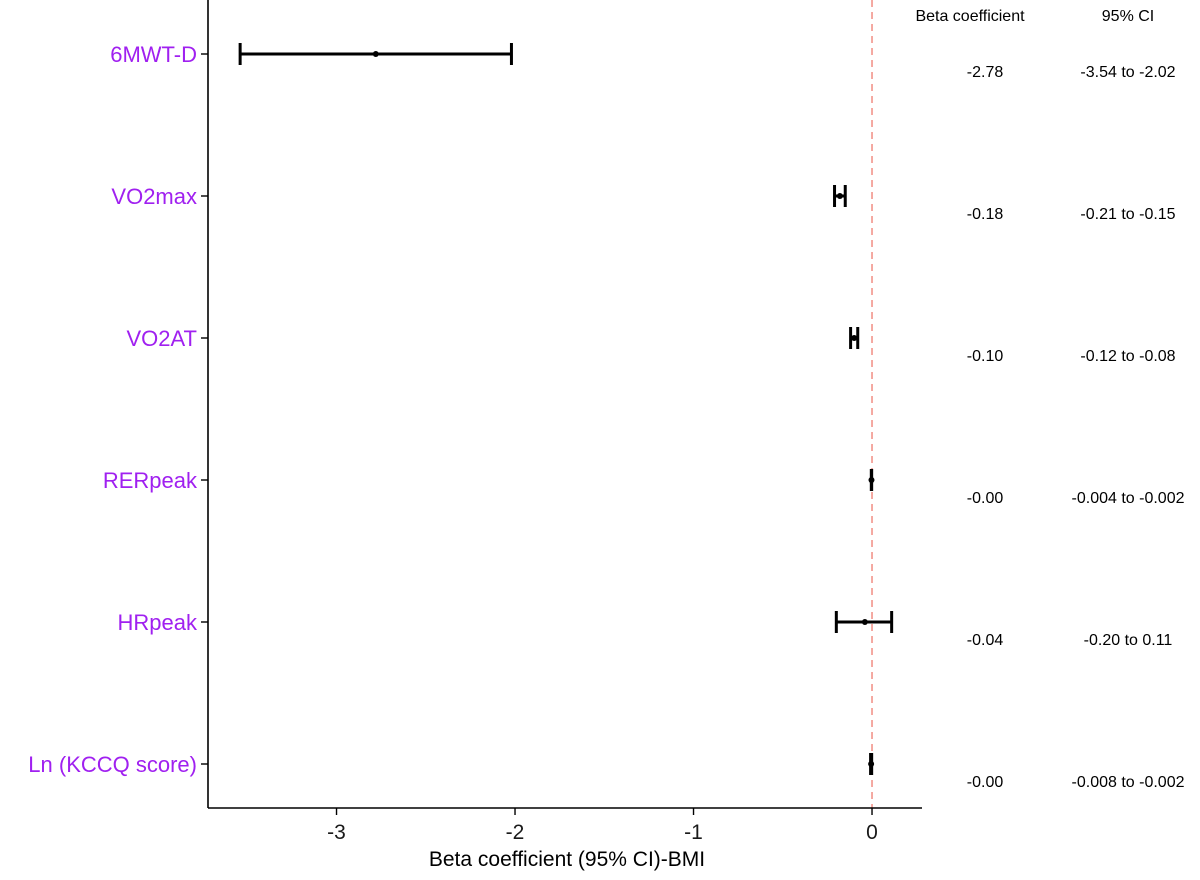 The height and width of the screenshot is (880, 1200). What do you see at coordinates (336, 832) in the screenshot?
I see `x-tick-label: -3` at bounding box center [336, 832].